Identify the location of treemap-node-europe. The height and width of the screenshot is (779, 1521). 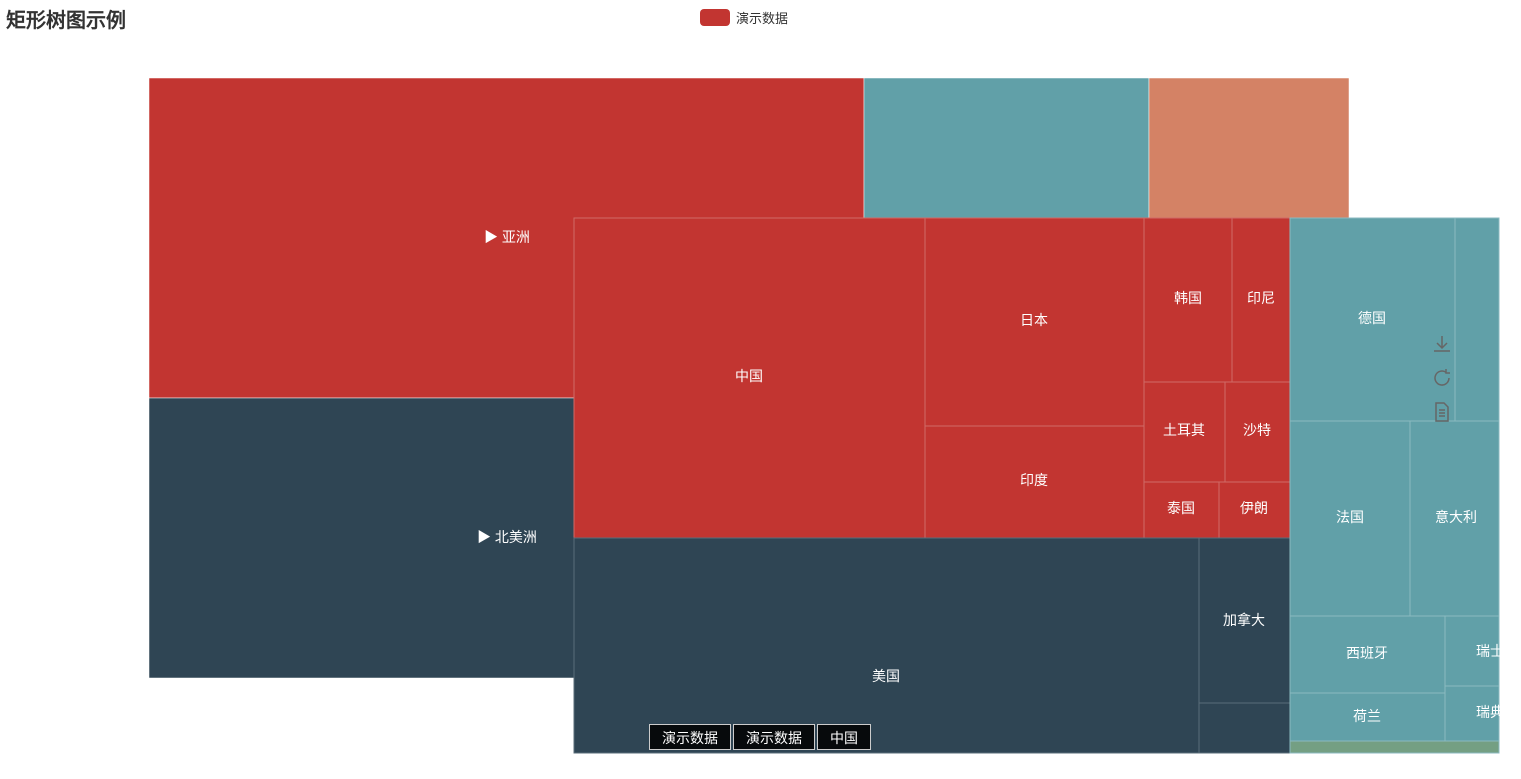
(1006, 148).